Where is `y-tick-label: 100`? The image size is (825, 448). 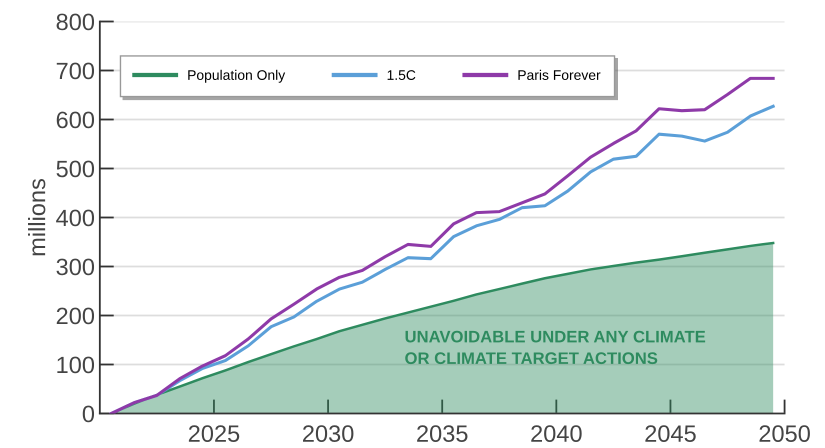
y-tick-label: 100 is located at coordinates (75, 365).